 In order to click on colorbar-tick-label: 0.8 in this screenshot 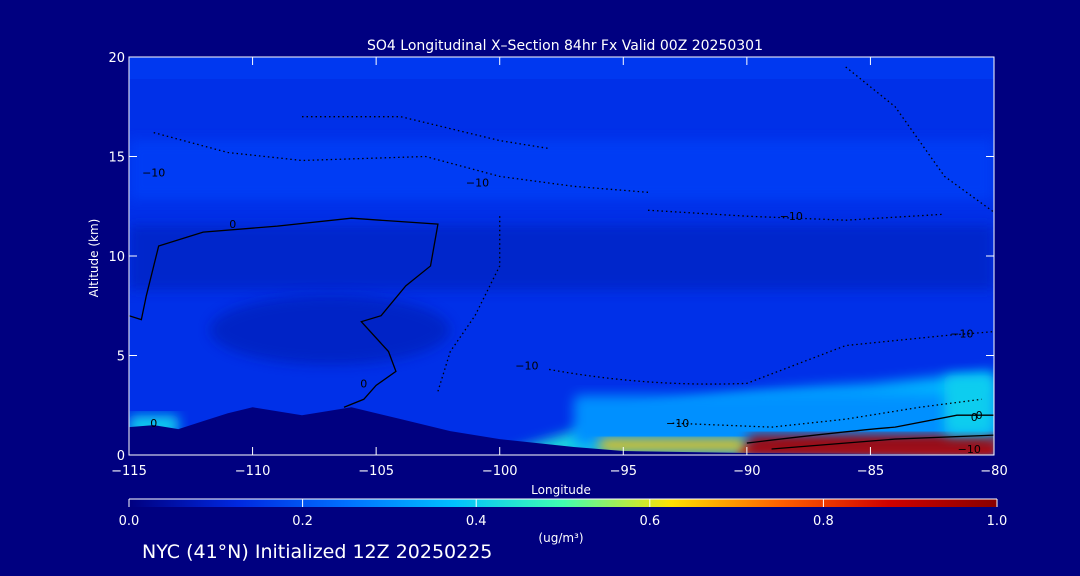, I will do `click(823, 521)`.